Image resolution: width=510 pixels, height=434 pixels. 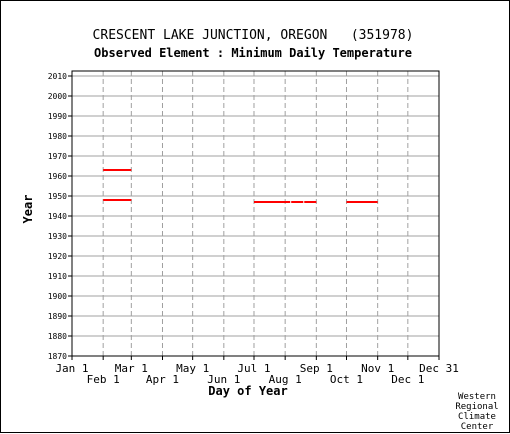 I want to click on x-tick-label-upper: Sep 1, so click(x=316, y=368).